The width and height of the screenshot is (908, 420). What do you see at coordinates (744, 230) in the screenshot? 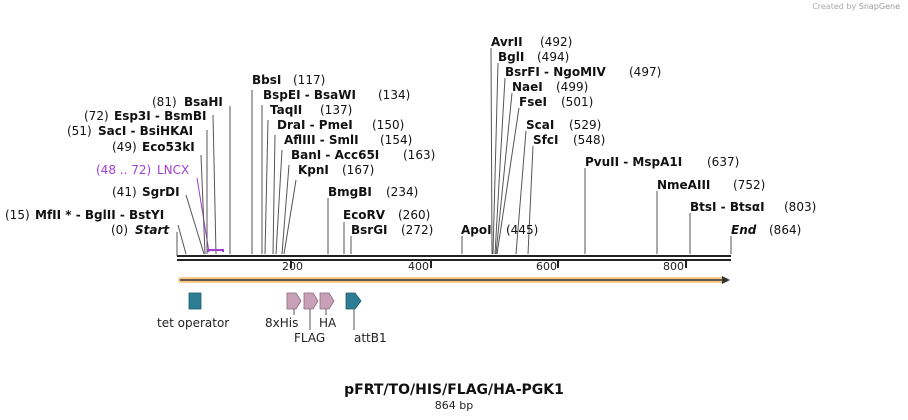
I see `site-end: End` at bounding box center [744, 230].